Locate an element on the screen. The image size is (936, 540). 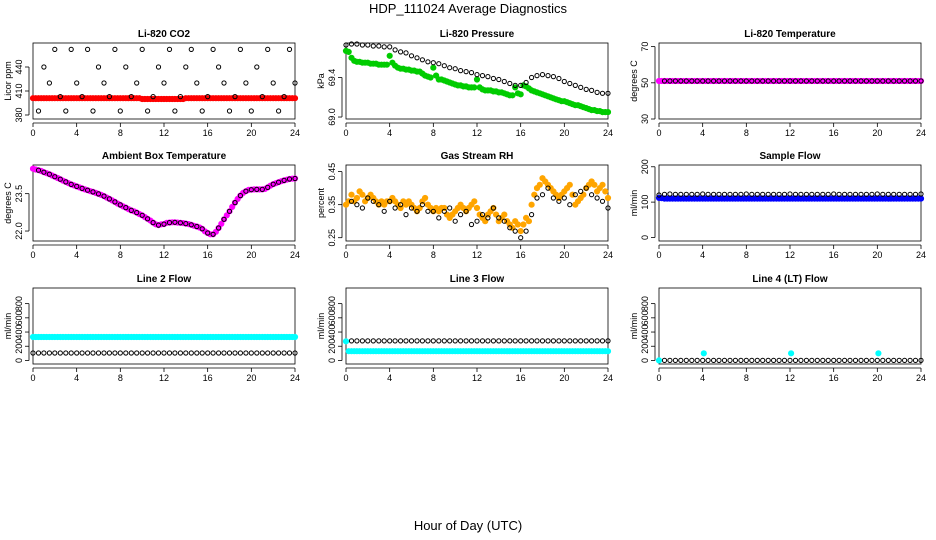
x-tick-label: 0 is located at coordinates (345, 255).